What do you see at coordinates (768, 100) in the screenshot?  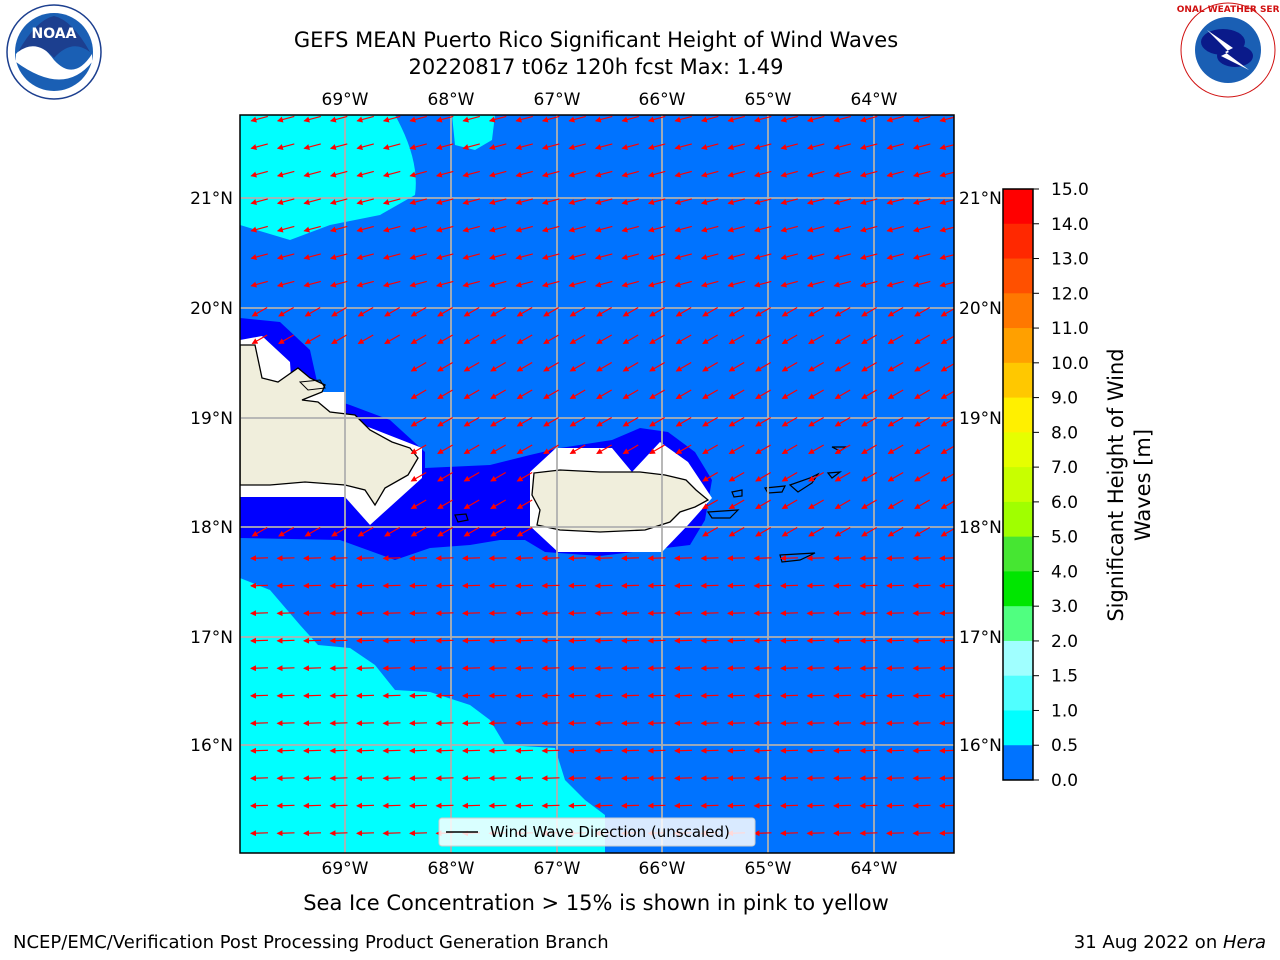 I see `top-lon-label: 65°W` at bounding box center [768, 100].